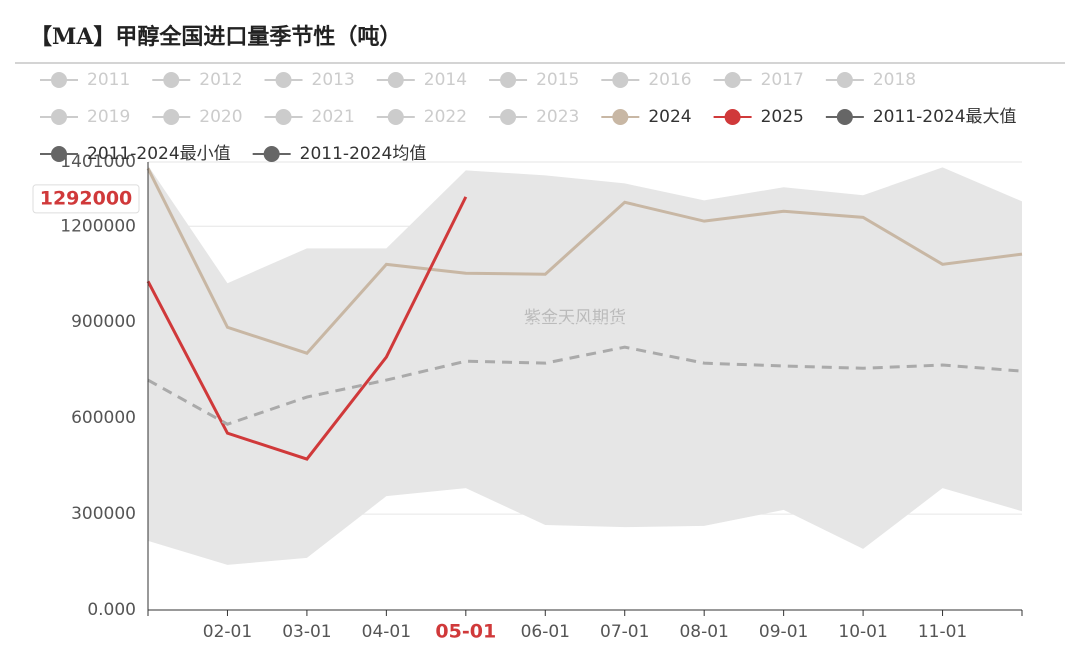 The height and width of the screenshot is (650, 1080). Describe the element at coordinates (646, 117) in the screenshot. I see `legend-item: 2024` at that location.